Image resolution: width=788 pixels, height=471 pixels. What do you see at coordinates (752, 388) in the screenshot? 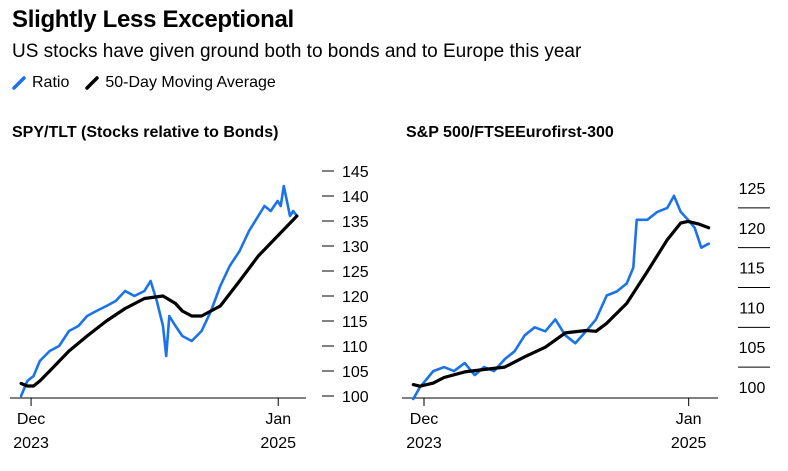
I see `y-tick-label-right-0: 100` at bounding box center [752, 388].